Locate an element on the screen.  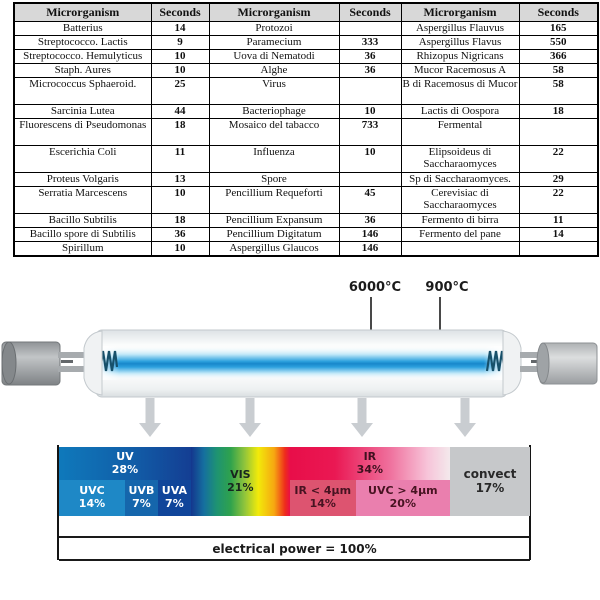
uvc-gt-4um-label: UVC > 4μm is located at coordinates (403, 491).